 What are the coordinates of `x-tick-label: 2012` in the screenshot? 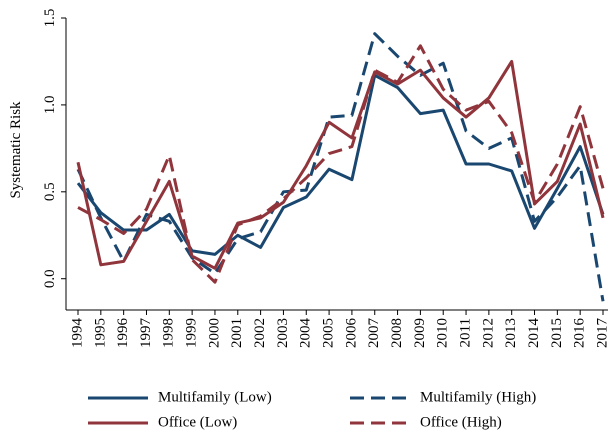 It's located at (488, 333).